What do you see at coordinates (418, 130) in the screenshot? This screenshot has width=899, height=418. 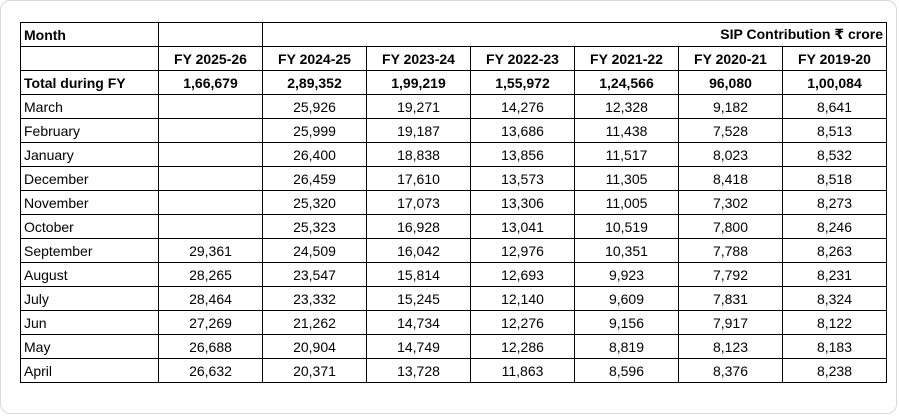 I see `value-cell: 19,187` at bounding box center [418, 130].